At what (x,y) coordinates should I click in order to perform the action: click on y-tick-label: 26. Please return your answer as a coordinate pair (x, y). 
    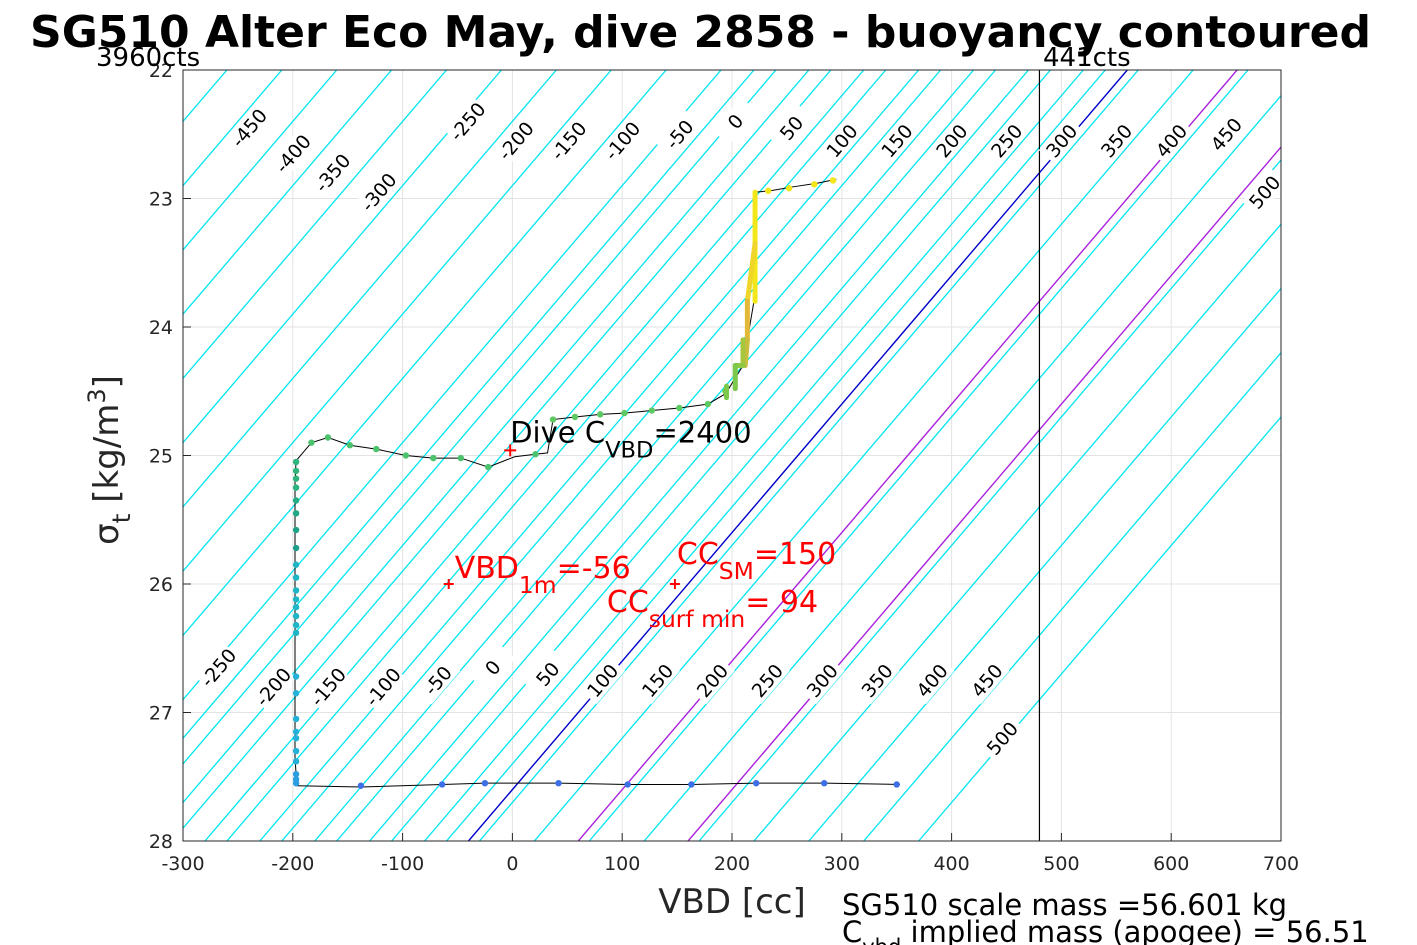
    Looking at the image, I should click on (161, 585).